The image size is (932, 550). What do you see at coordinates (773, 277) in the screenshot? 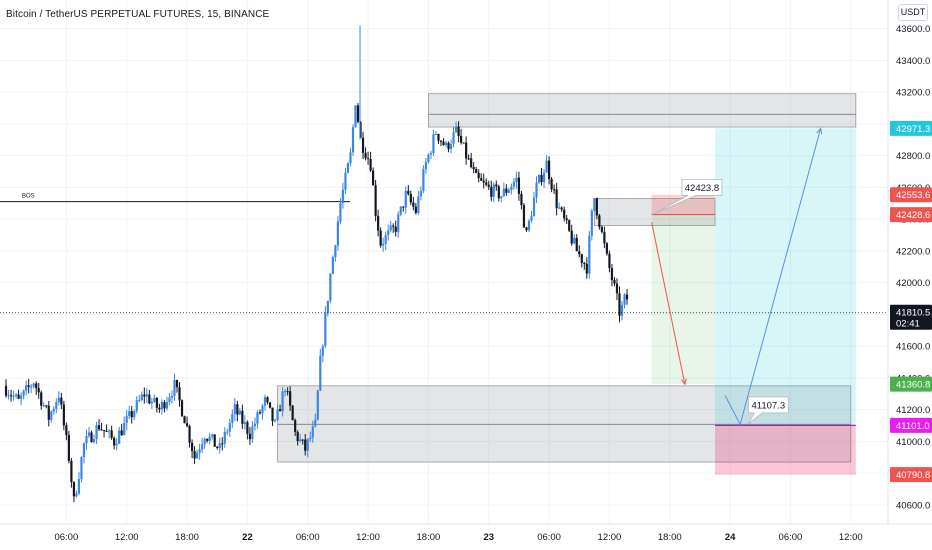
I see `long-projection-arrow` at bounding box center [773, 277].